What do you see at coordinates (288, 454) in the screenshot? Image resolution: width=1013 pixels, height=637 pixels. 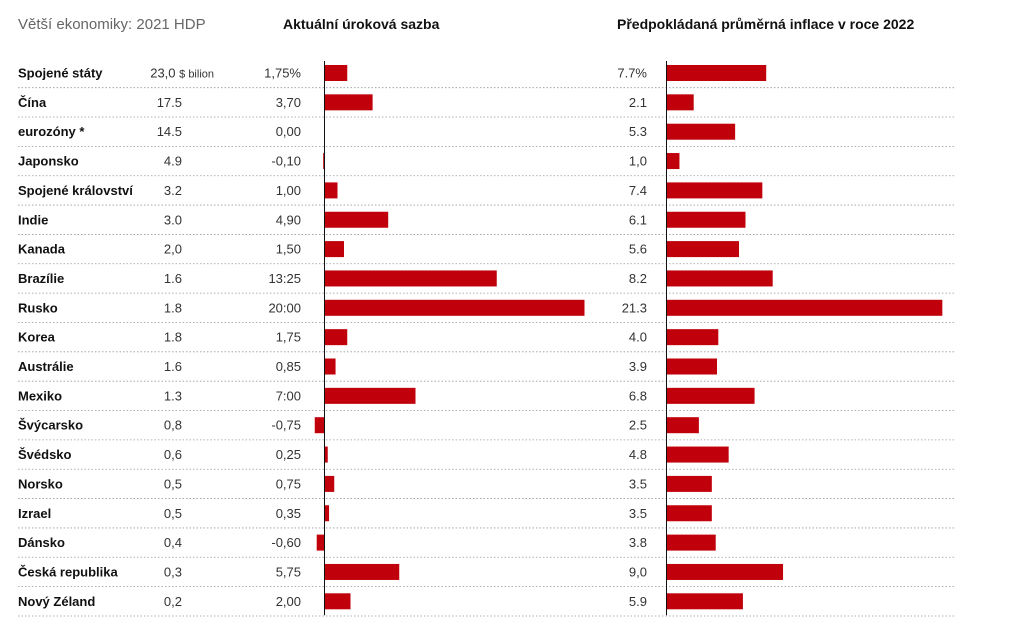 I see `rate-value-label: 0,25` at bounding box center [288, 454].